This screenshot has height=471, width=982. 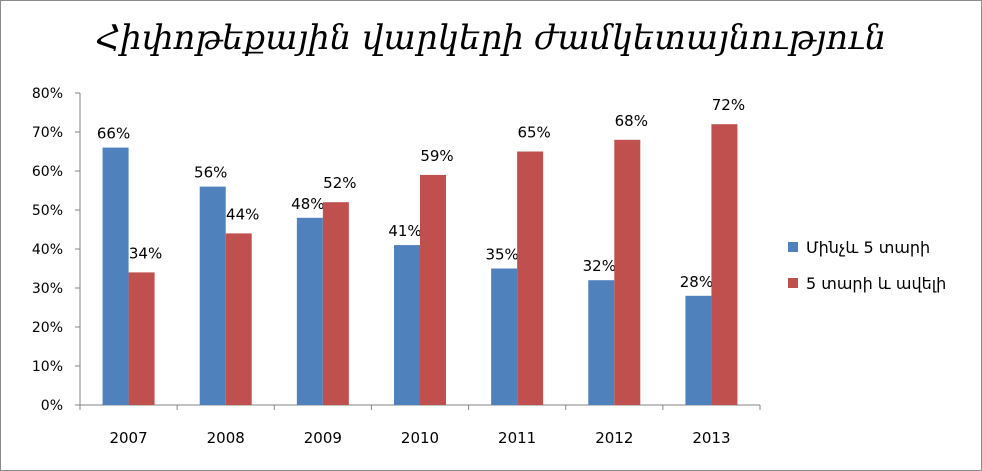 I want to click on data-label-series-1: 56%, so click(x=210, y=173).